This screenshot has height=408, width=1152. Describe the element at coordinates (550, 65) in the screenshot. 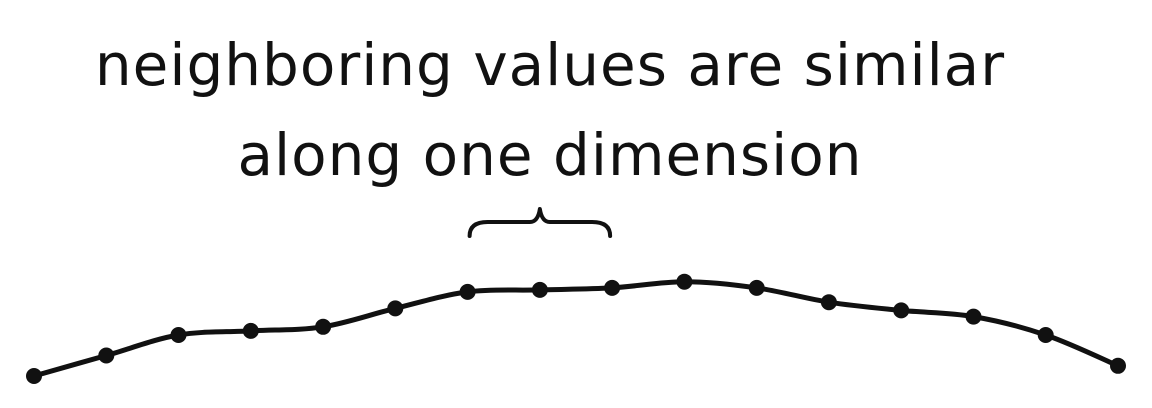

I see `caption-line-1: neighboring values are similar` at that location.